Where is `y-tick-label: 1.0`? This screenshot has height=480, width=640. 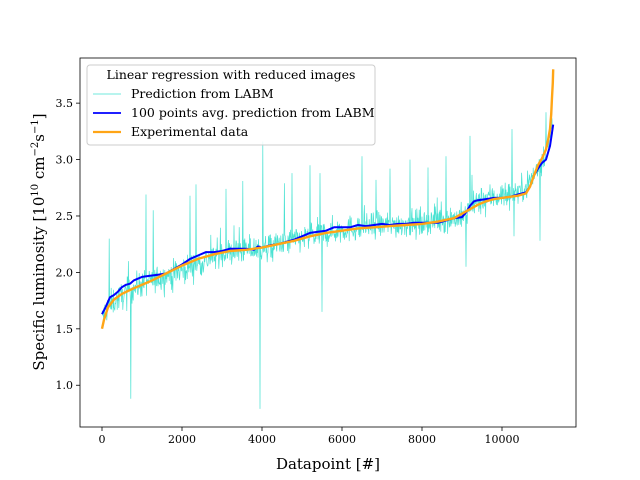
y-tick-label: 1.0 is located at coordinates (65, 385).